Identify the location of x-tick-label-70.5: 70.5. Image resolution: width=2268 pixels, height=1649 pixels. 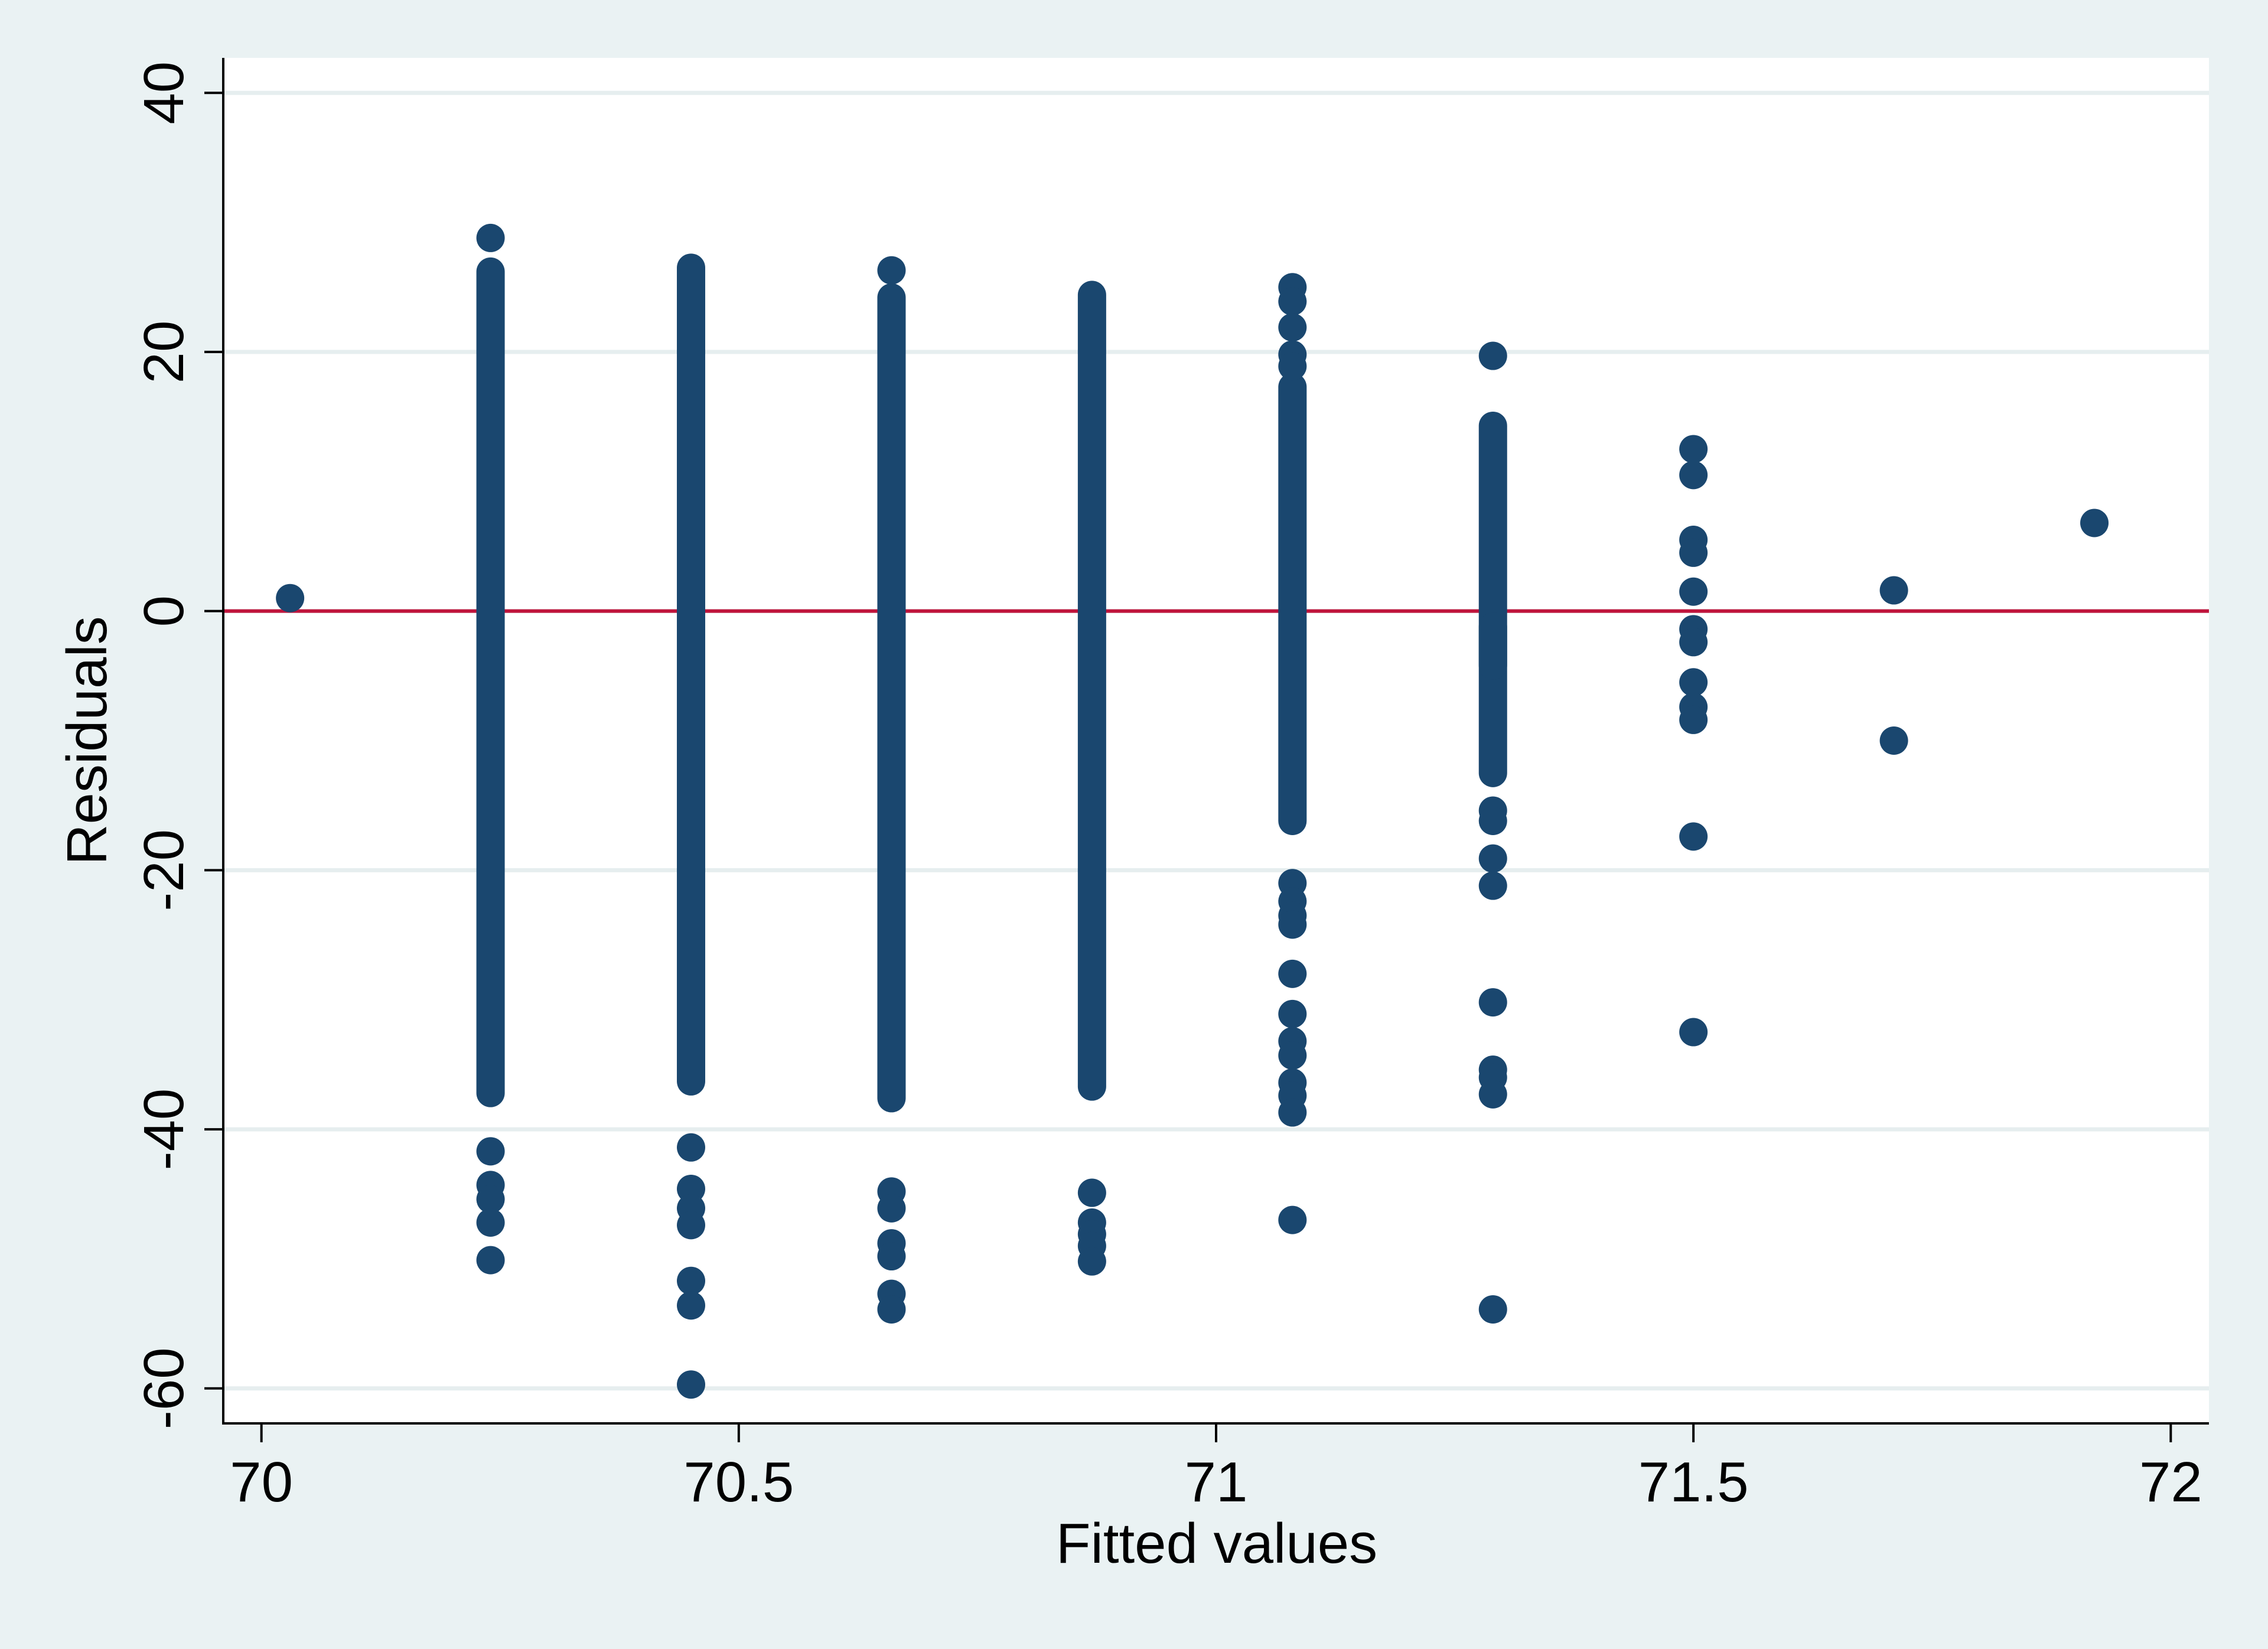
(738, 1482).